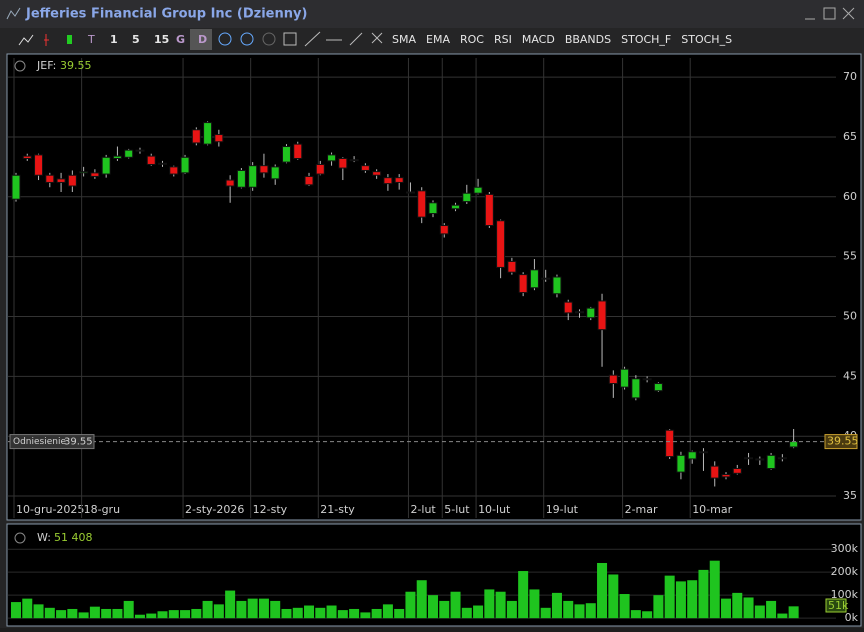 Image resolution: width=864 pixels, height=632 pixels. I want to click on line-tool, so click(26, 40).